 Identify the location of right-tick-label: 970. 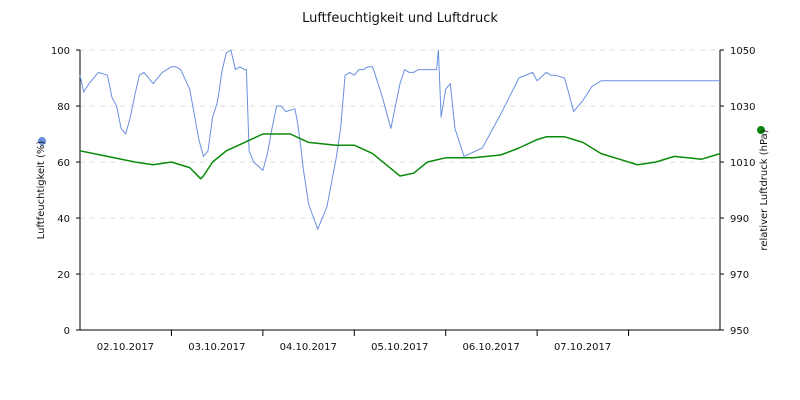
(739, 275).